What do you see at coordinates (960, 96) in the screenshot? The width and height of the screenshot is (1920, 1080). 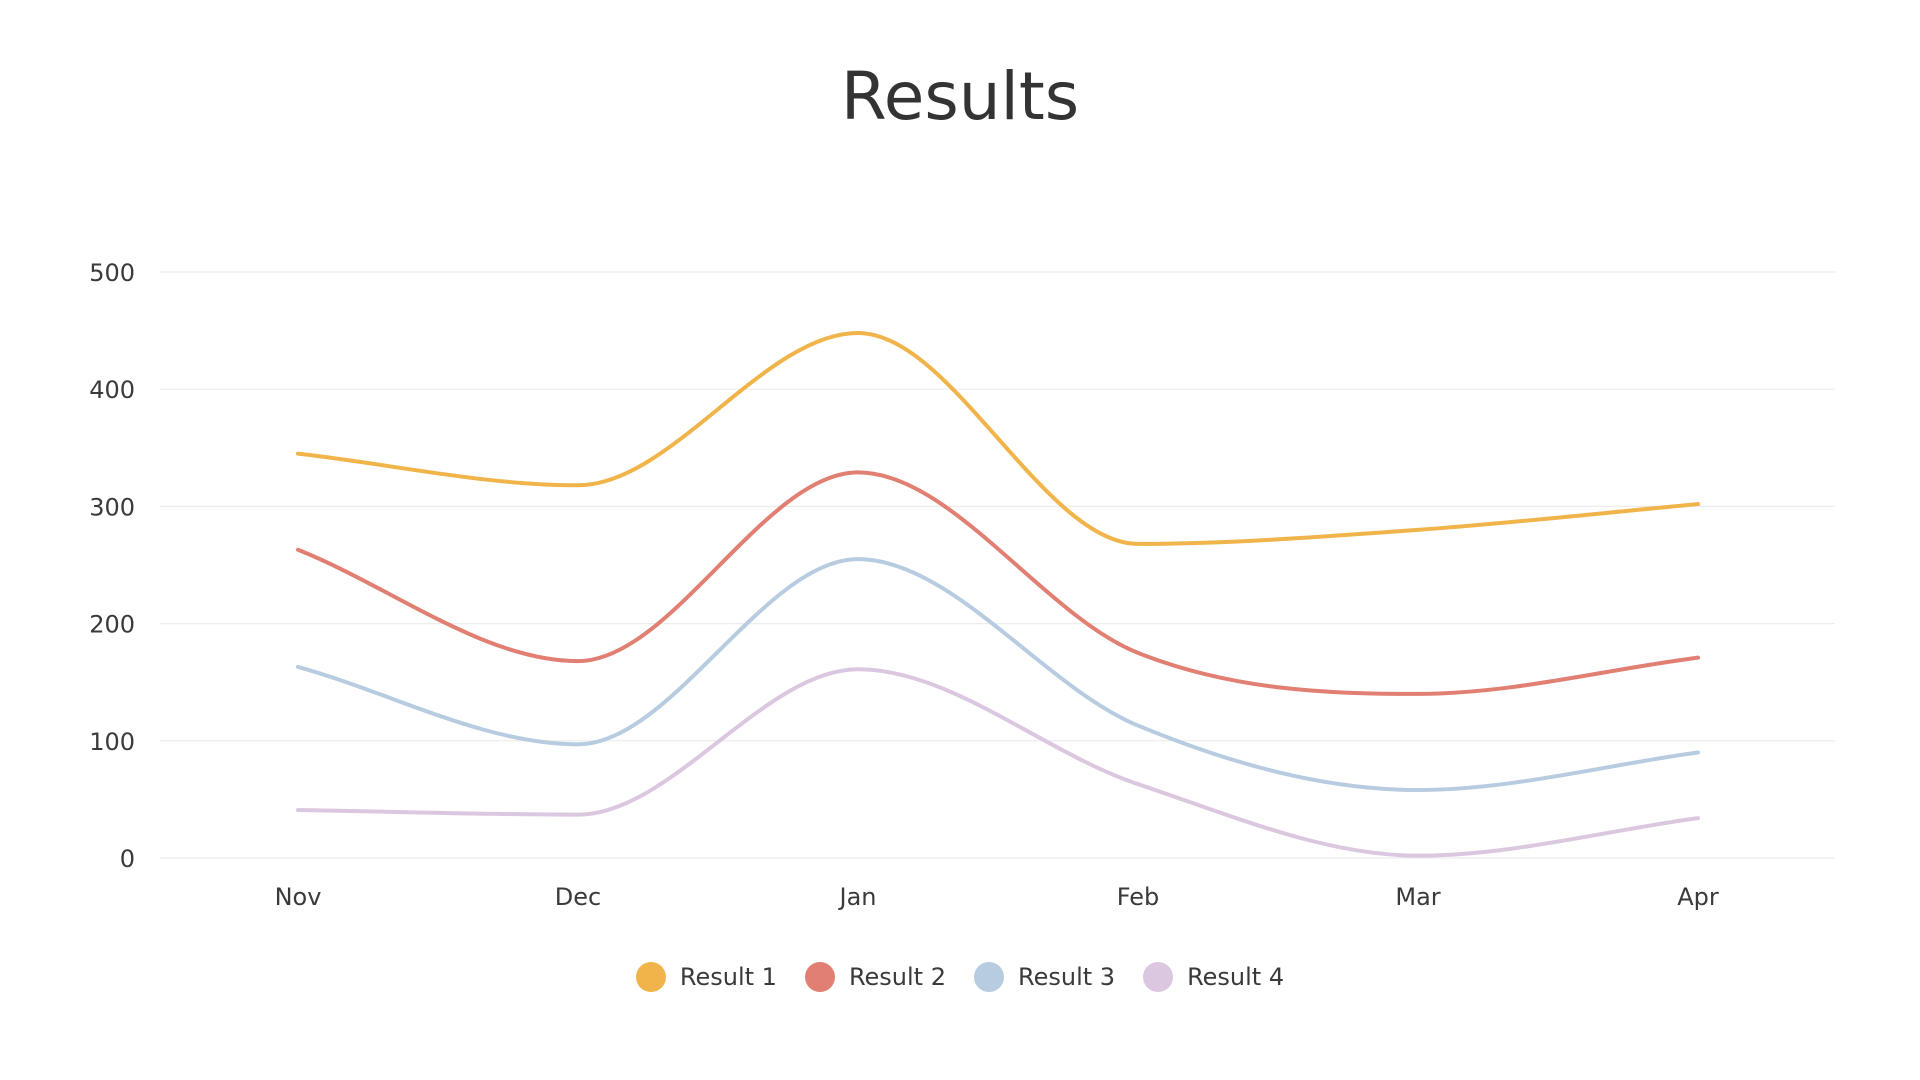 I see `chart-title: Results` at bounding box center [960, 96].